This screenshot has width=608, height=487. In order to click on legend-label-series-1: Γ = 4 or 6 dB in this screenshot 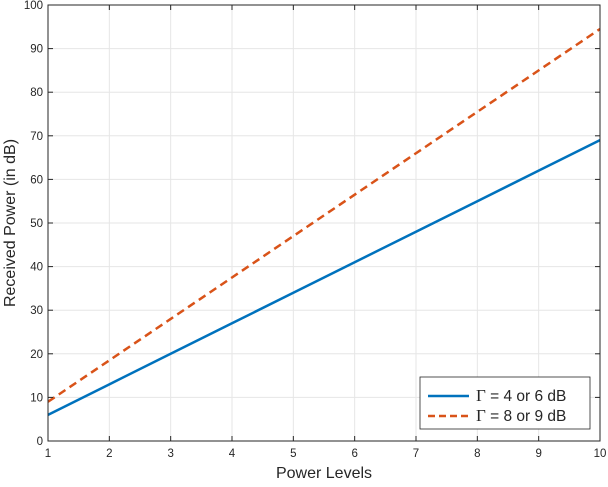, I will do `click(521, 395)`.